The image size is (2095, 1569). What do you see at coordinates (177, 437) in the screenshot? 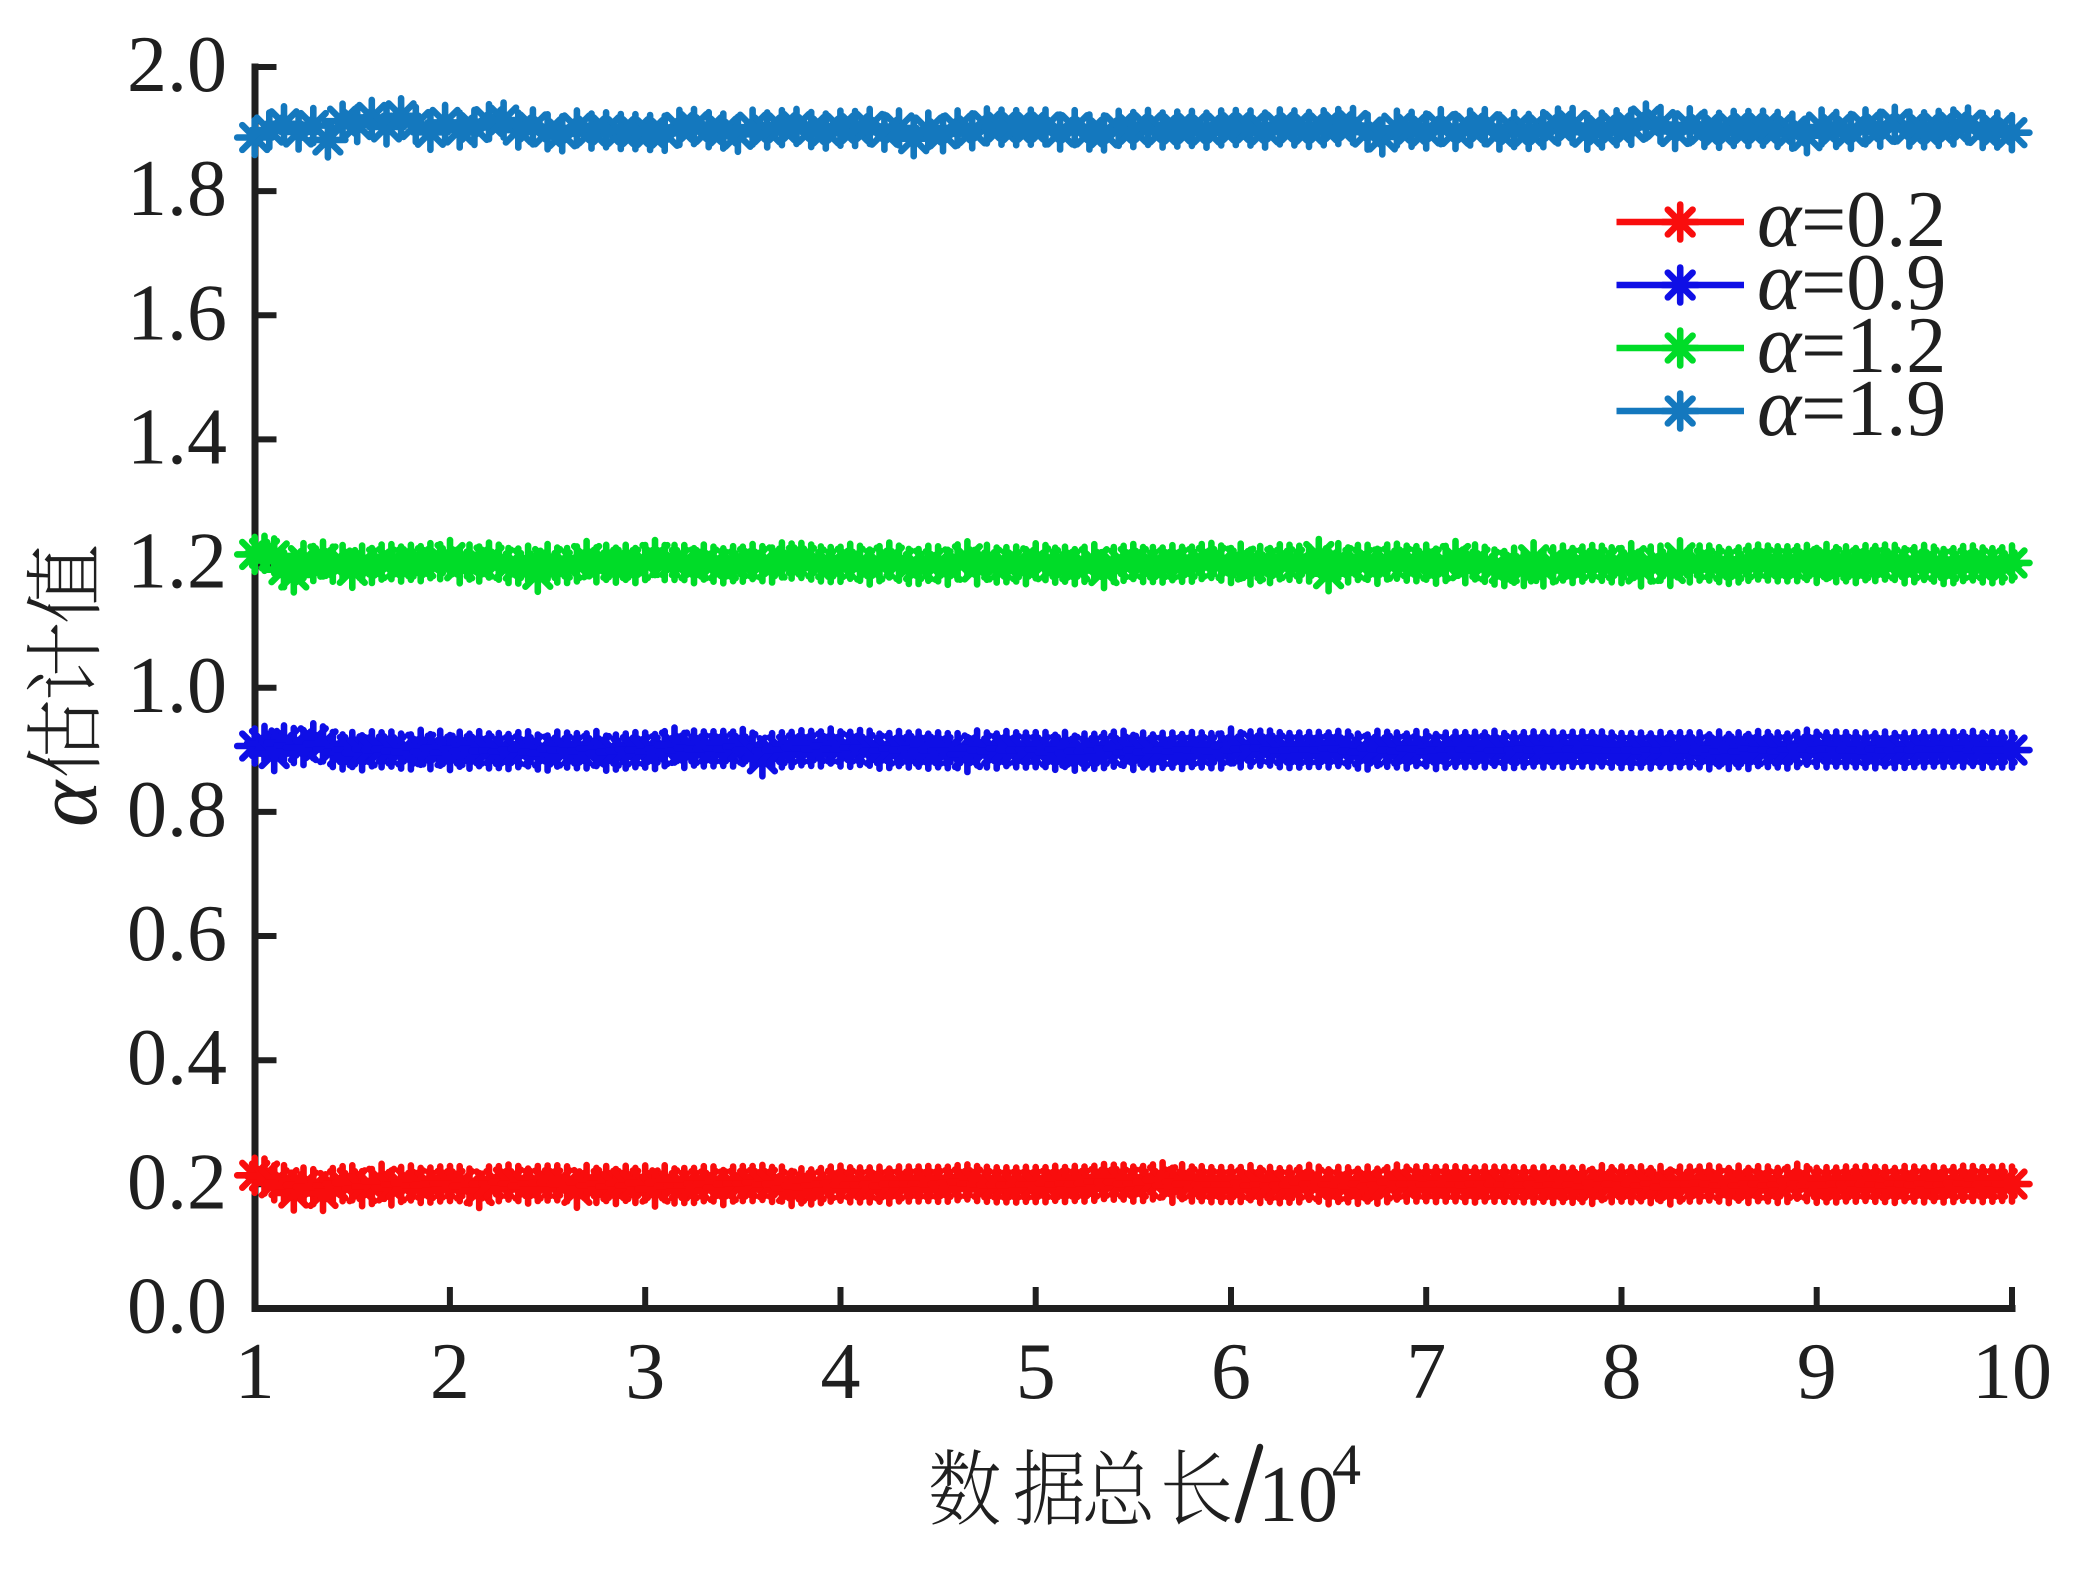
I see `svg-text: 1.4` at bounding box center [177, 437].